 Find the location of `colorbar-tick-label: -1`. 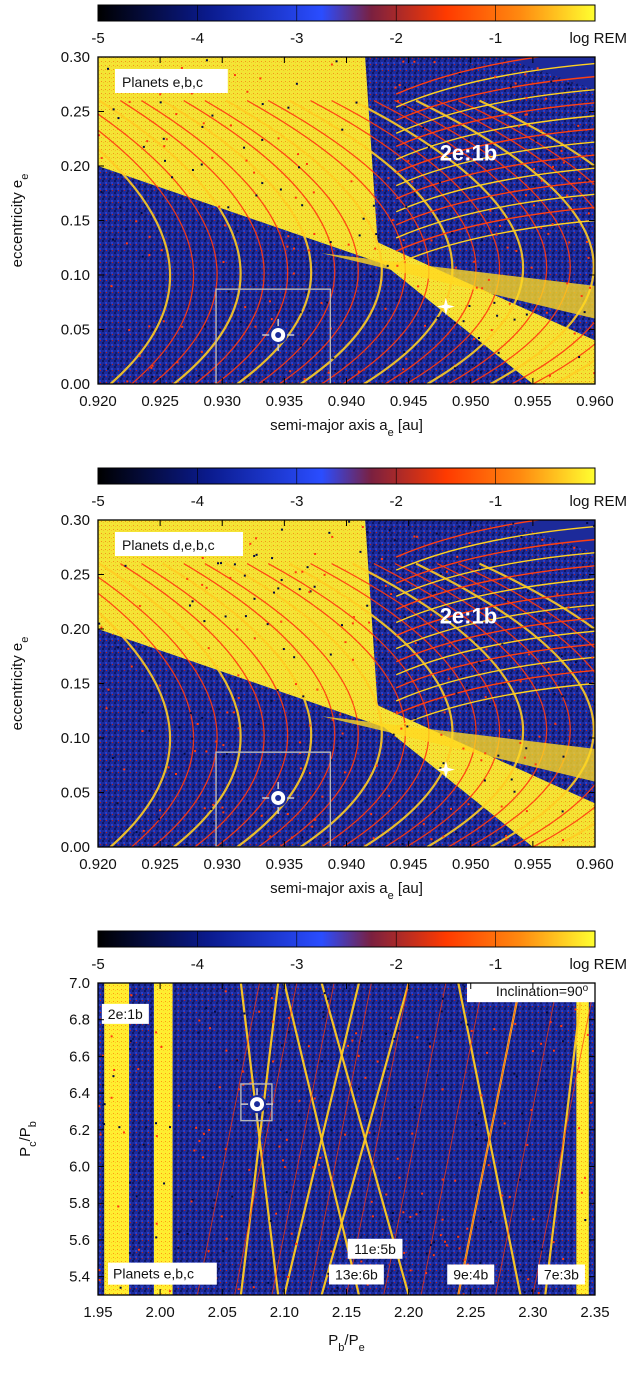

colorbar-tick-label: -1 is located at coordinates (495, 38).